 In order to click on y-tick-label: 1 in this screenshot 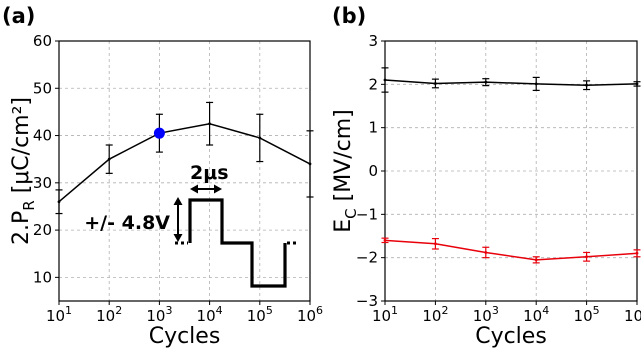, I will do `click(373, 128)`.